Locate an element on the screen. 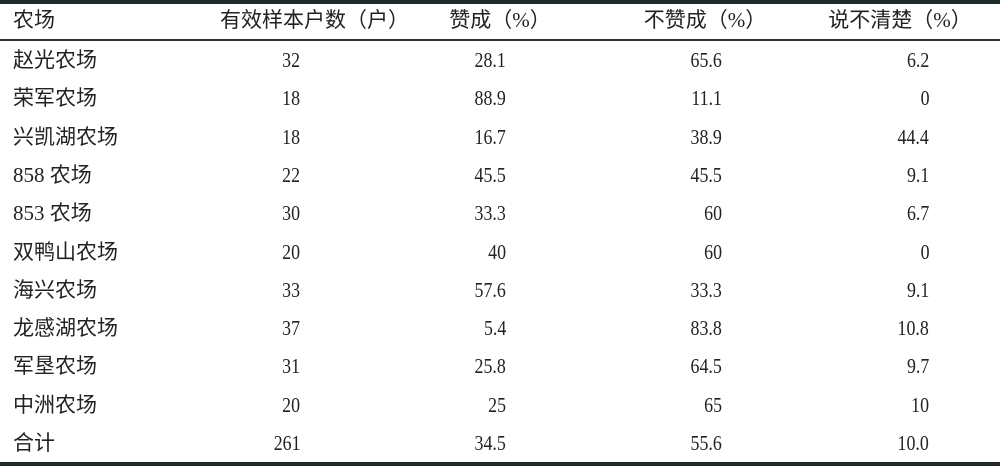 Image resolution: width=1000 pixels, height=466 pixels. disagree-percent: 65.6 is located at coordinates (703, 60).